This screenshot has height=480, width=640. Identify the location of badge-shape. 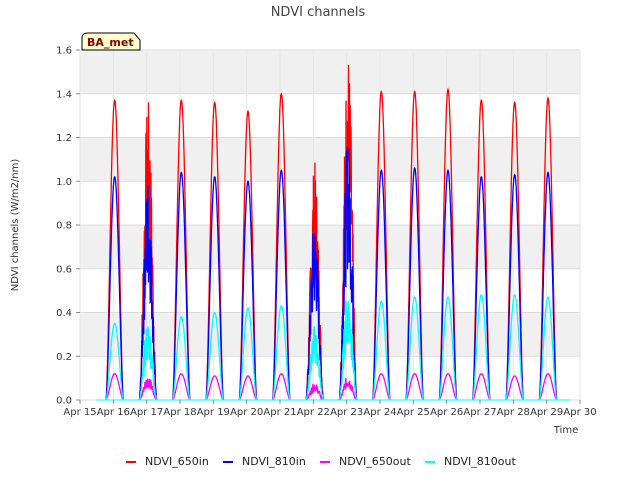
(111, 41).